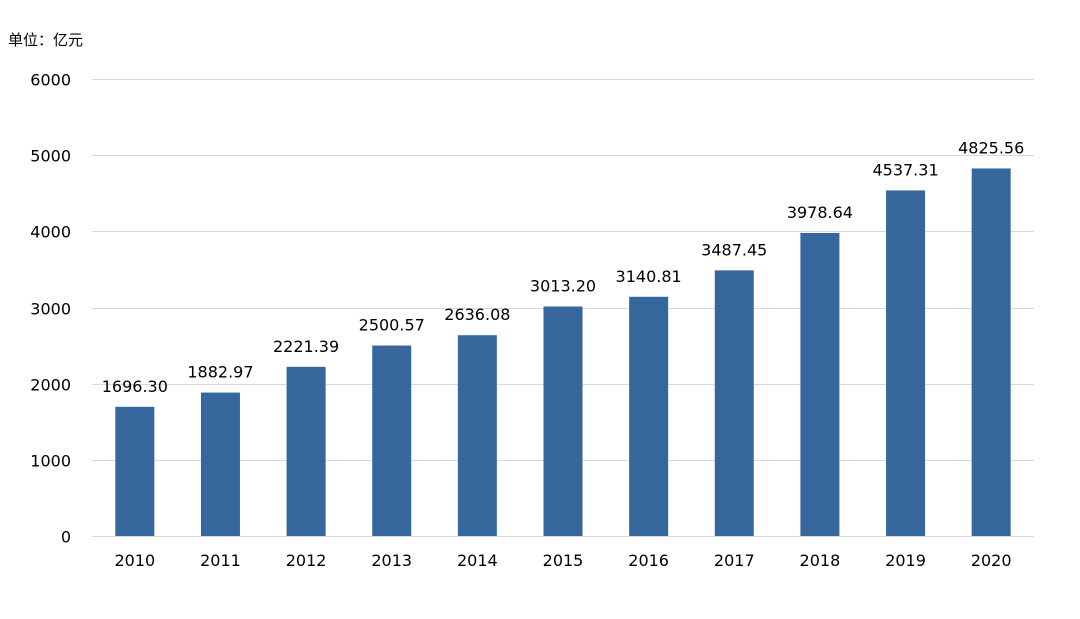  What do you see at coordinates (905, 560) in the screenshot?
I see `x-tick-label: 2019` at bounding box center [905, 560].